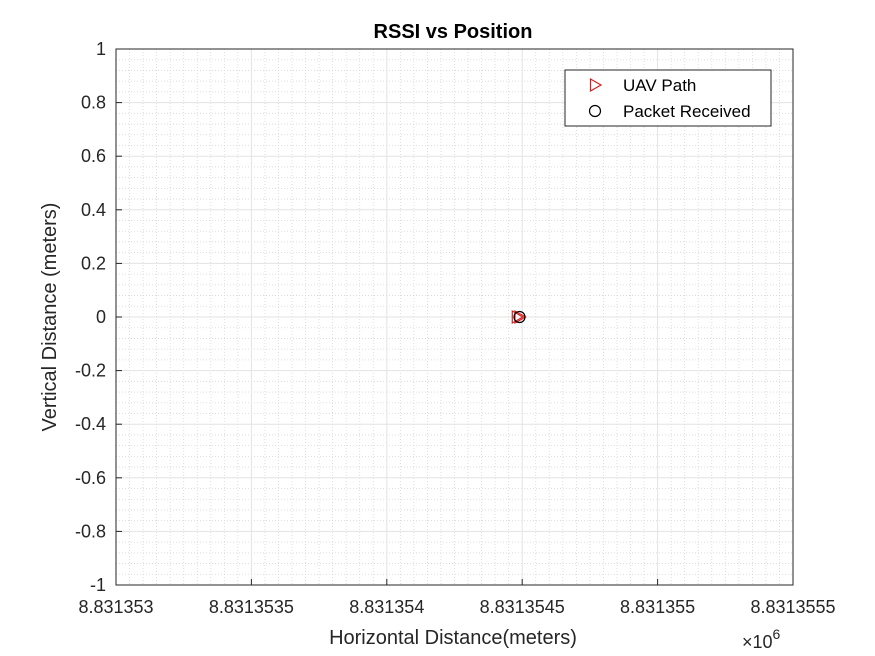 The image size is (875, 656). Describe the element at coordinates (93, 103) in the screenshot. I see `y-tick-label: 0.8` at that location.